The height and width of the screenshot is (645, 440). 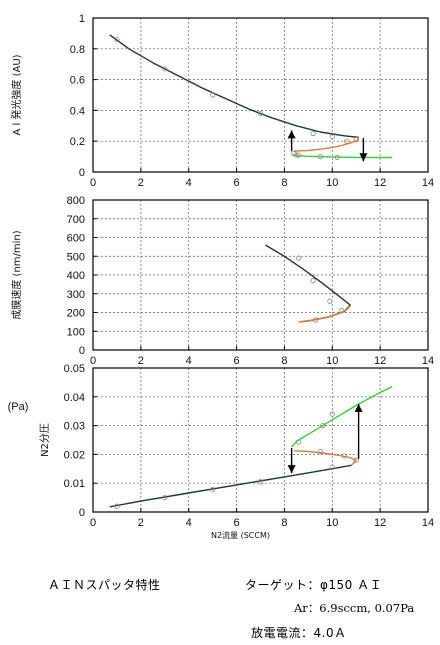 I want to click on y-tick-label: 0.8, so click(x=77, y=50).